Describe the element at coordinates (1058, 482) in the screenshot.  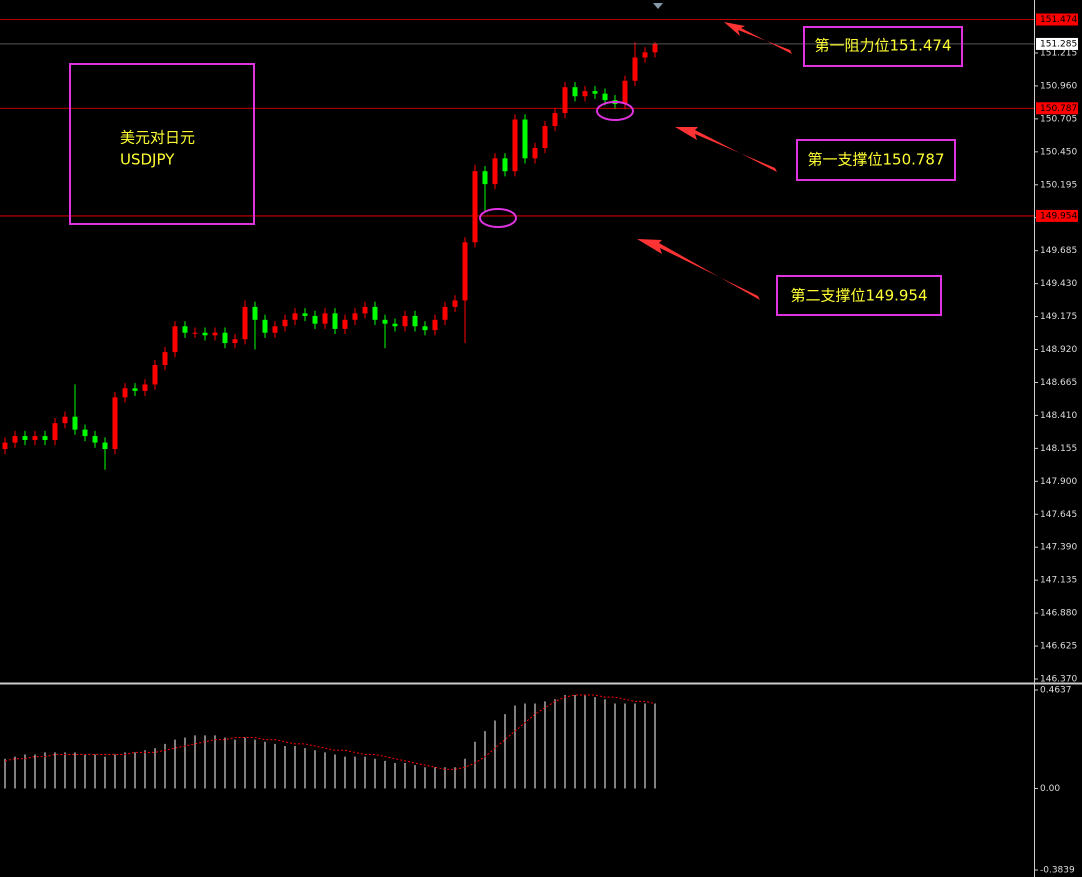
I see `y-tick-label: 147.900` at that location.